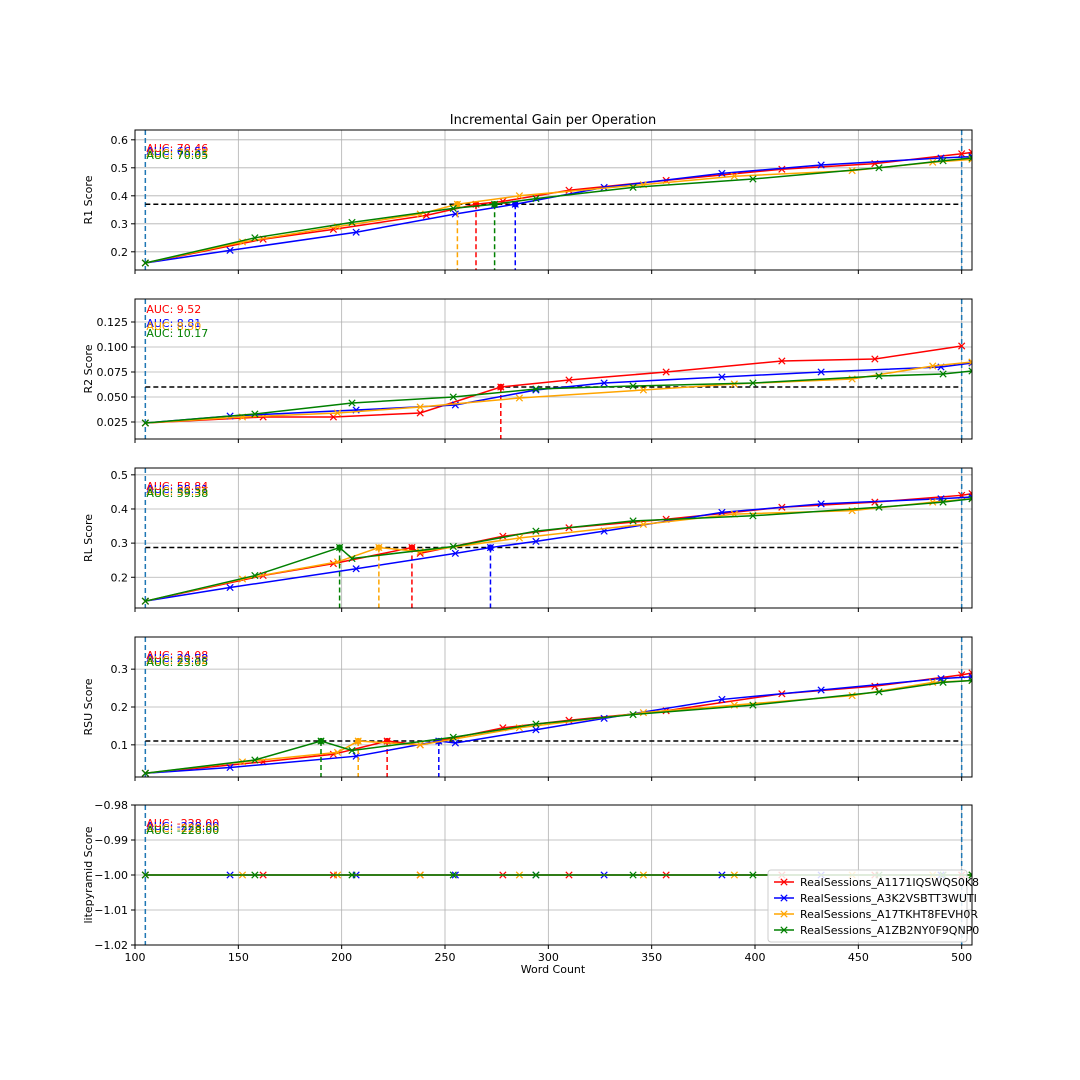 The image size is (1080, 1080). Describe the element at coordinates (961, 957) in the screenshot. I see `x-tick-label: 500` at that location.